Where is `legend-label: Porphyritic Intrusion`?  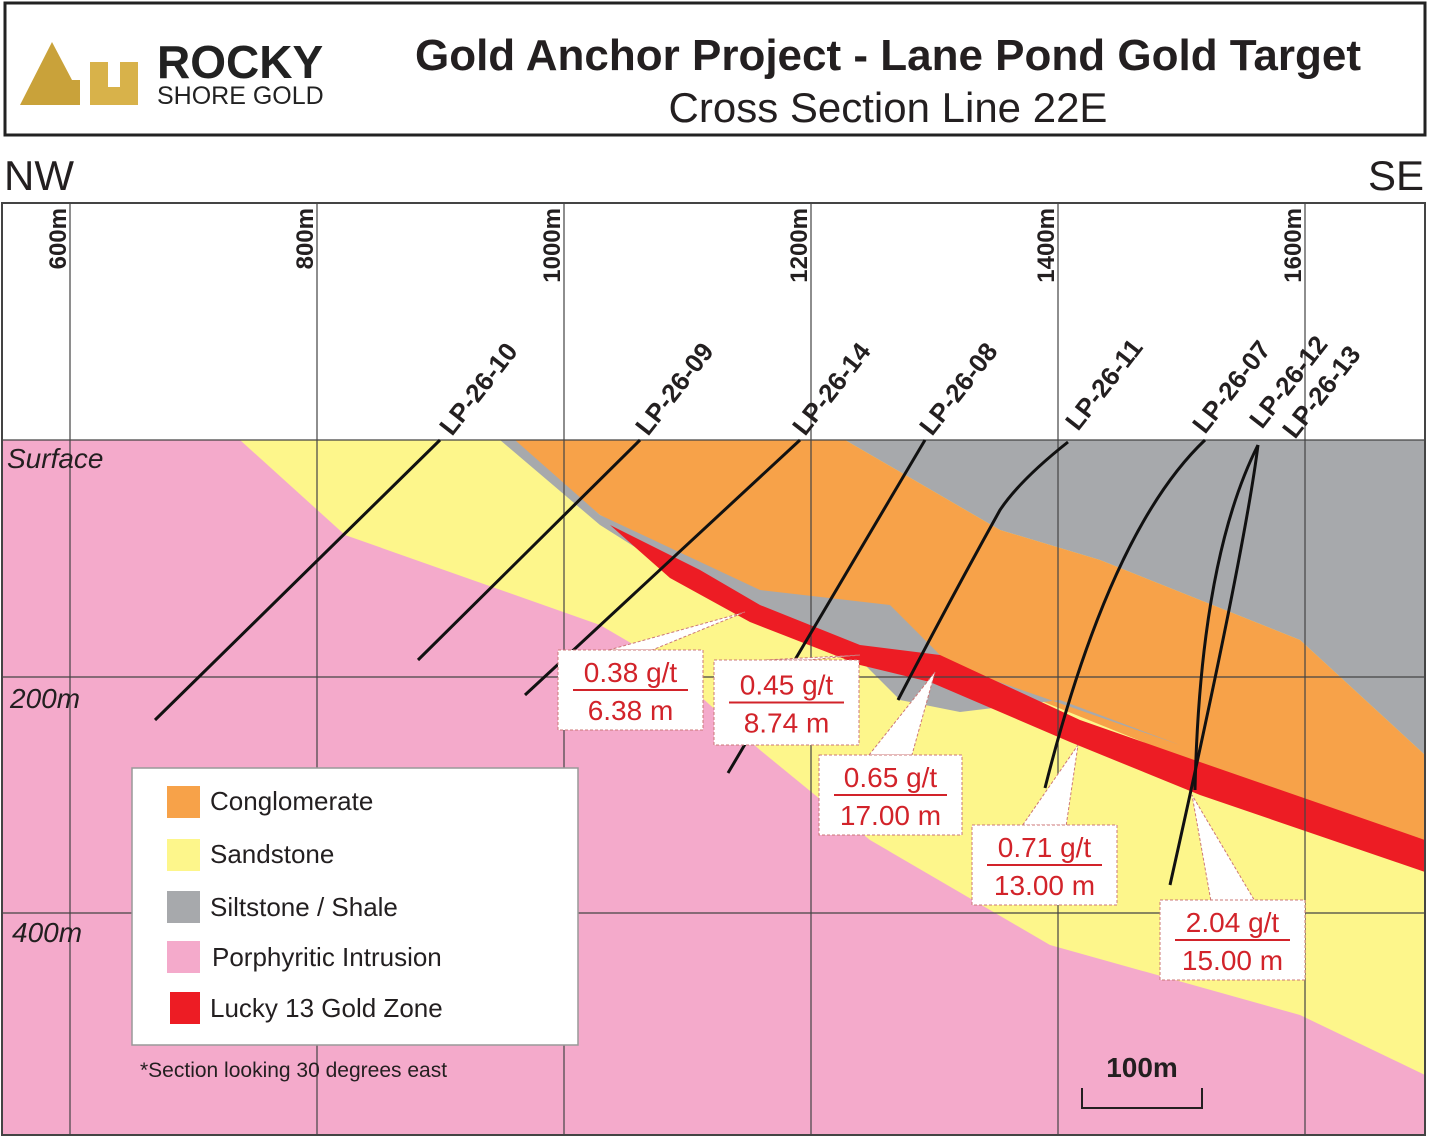 legend-label: Porphyritic Intrusion is located at coordinates (327, 957).